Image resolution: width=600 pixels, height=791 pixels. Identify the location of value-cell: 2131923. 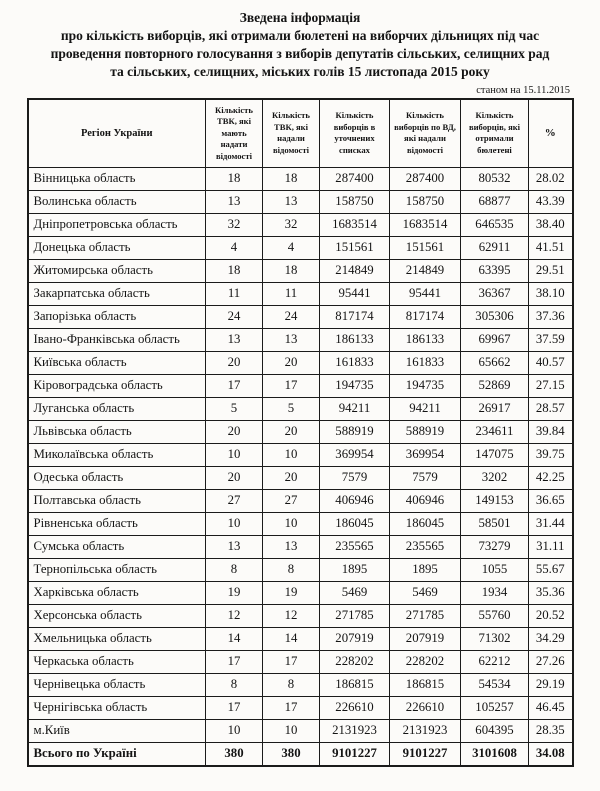
(354, 730).